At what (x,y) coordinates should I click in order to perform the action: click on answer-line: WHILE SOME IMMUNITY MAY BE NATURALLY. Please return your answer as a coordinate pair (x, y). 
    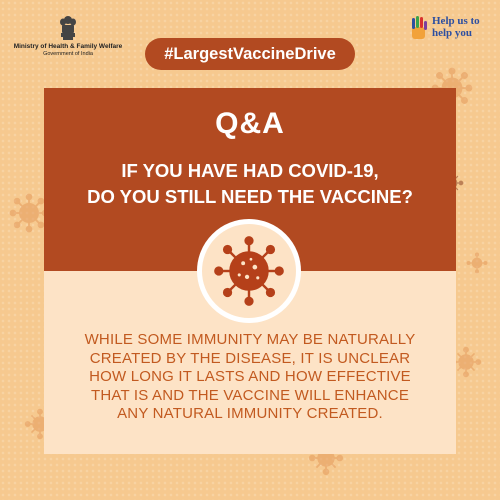
    Looking at the image, I should click on (250, 339).